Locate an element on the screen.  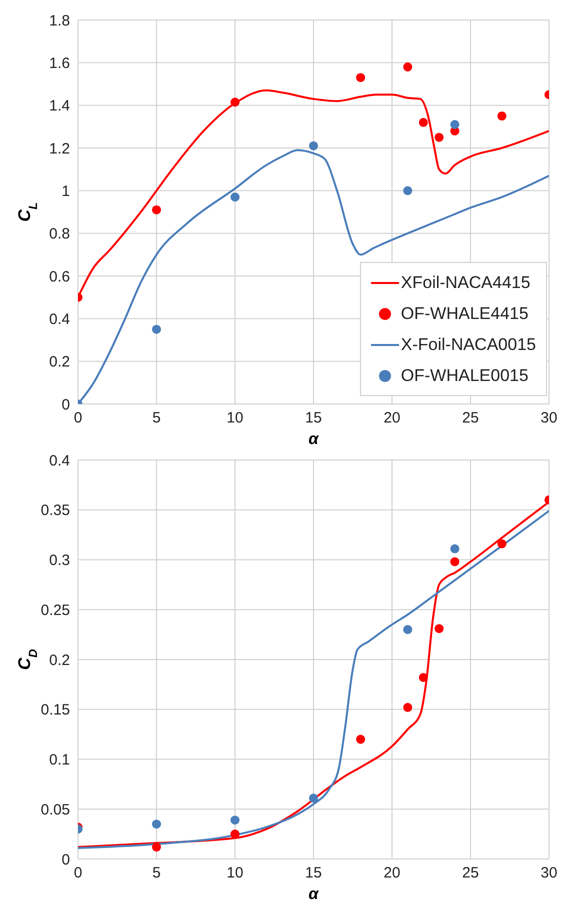
y-tick-label: 1.6 is located at coordinates (59, 63).